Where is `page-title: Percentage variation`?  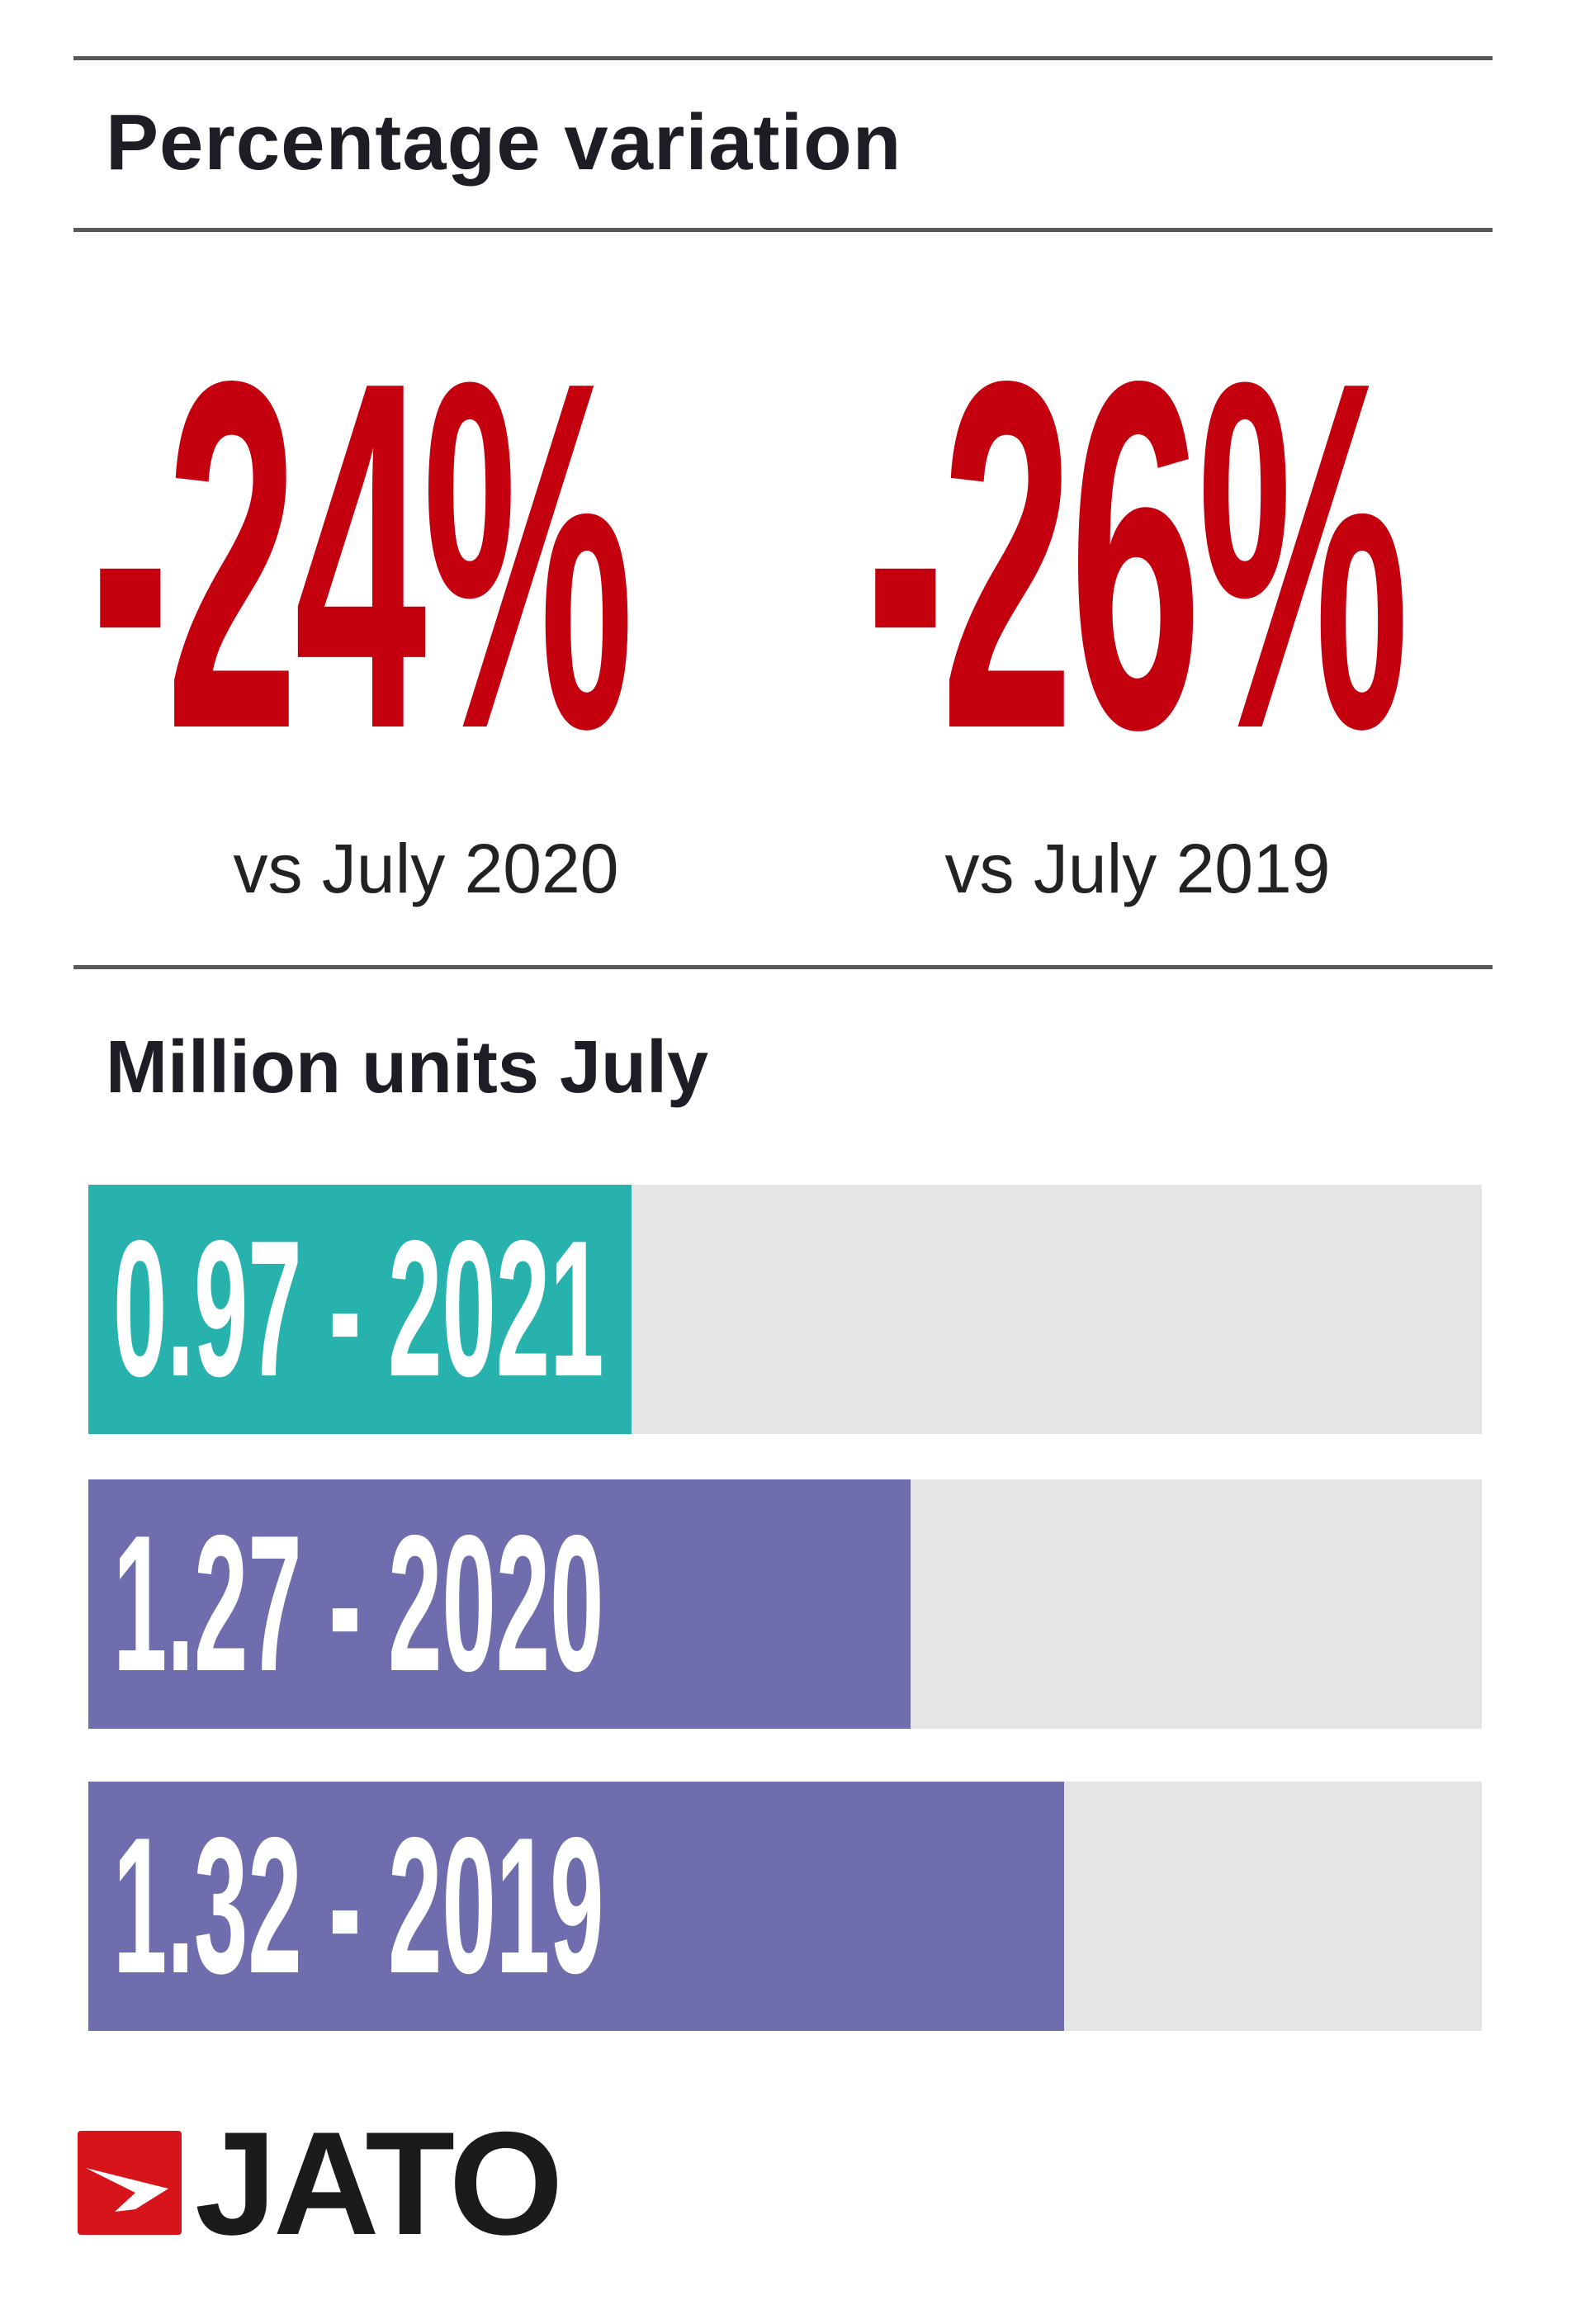
page-title: Percentage variation is located at coordinates (504, 143).